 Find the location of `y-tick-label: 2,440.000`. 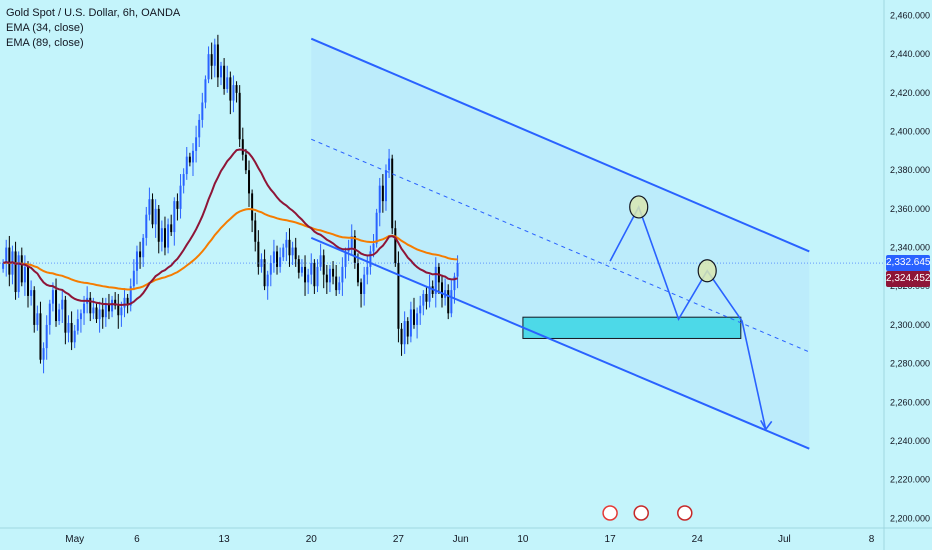

y-tick-label: 2,440.000 is located at coordinates (910, 54).